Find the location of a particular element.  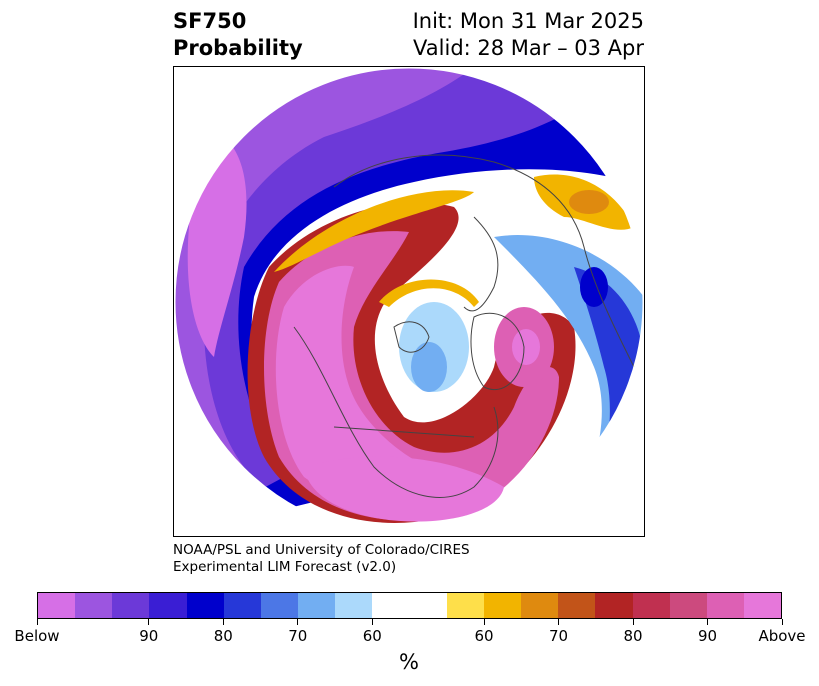

above-region-light is located at coordinates (352, 382).